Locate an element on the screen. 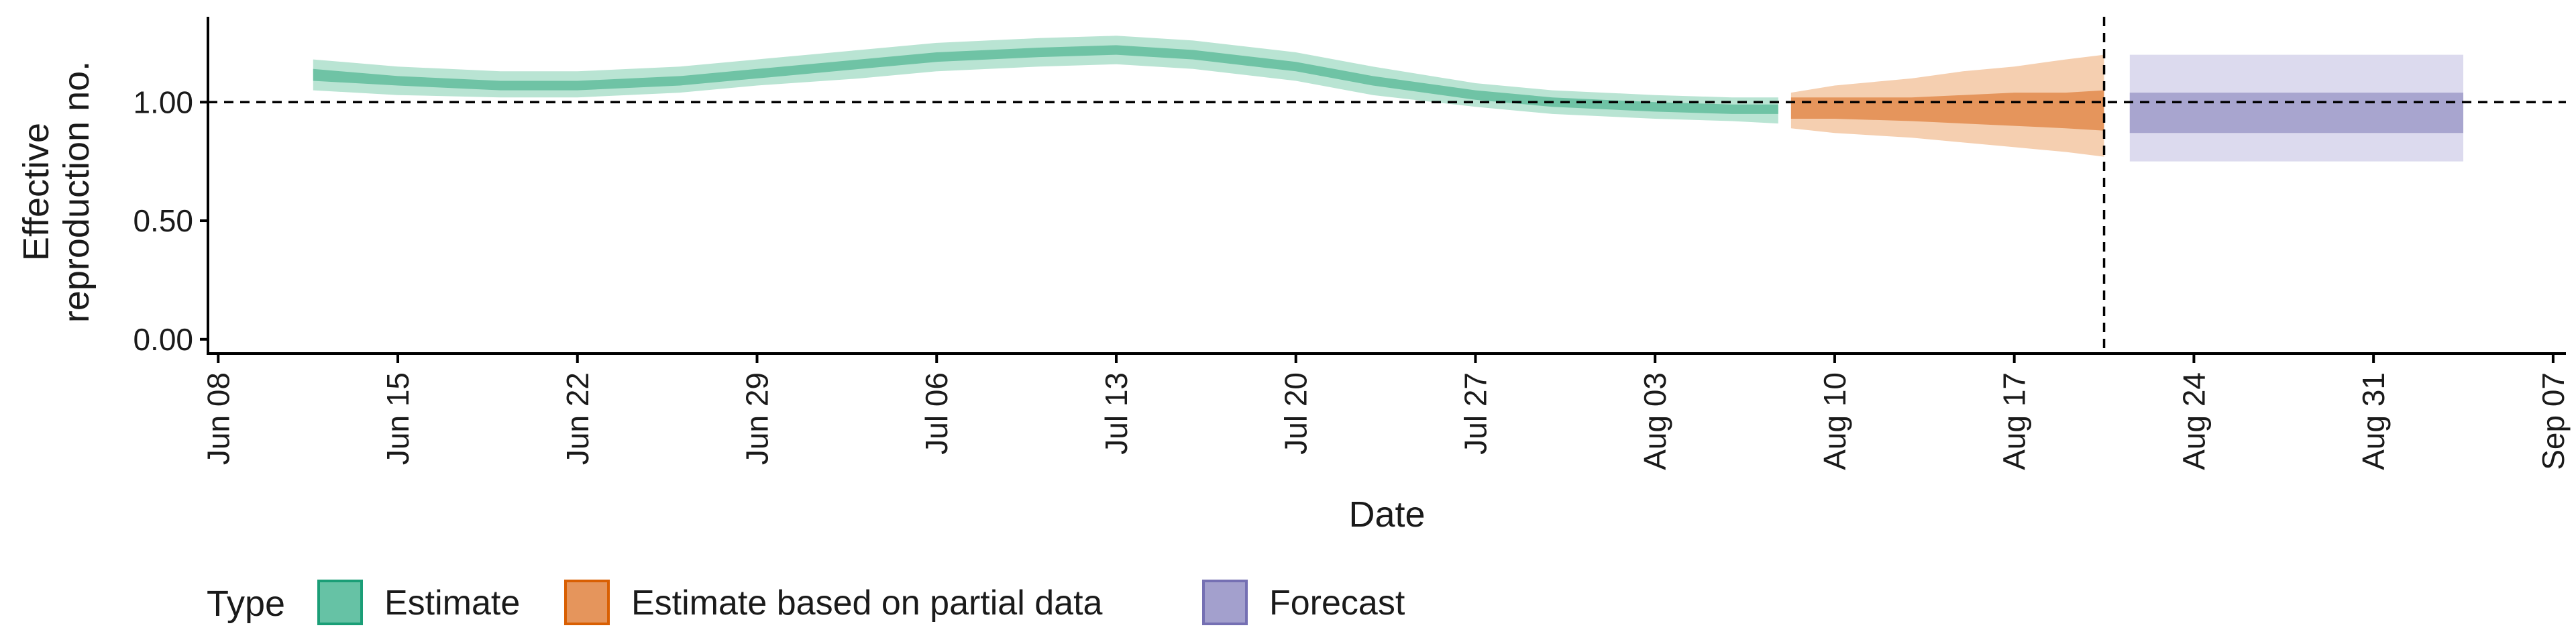  x-tick-label: Aug 10 is located at coordinates (1834, 421).